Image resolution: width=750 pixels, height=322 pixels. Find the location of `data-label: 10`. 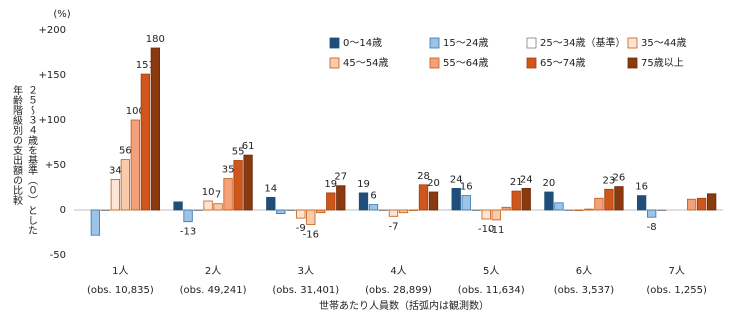

data-label: 10 is located at coordinates (208, 192).